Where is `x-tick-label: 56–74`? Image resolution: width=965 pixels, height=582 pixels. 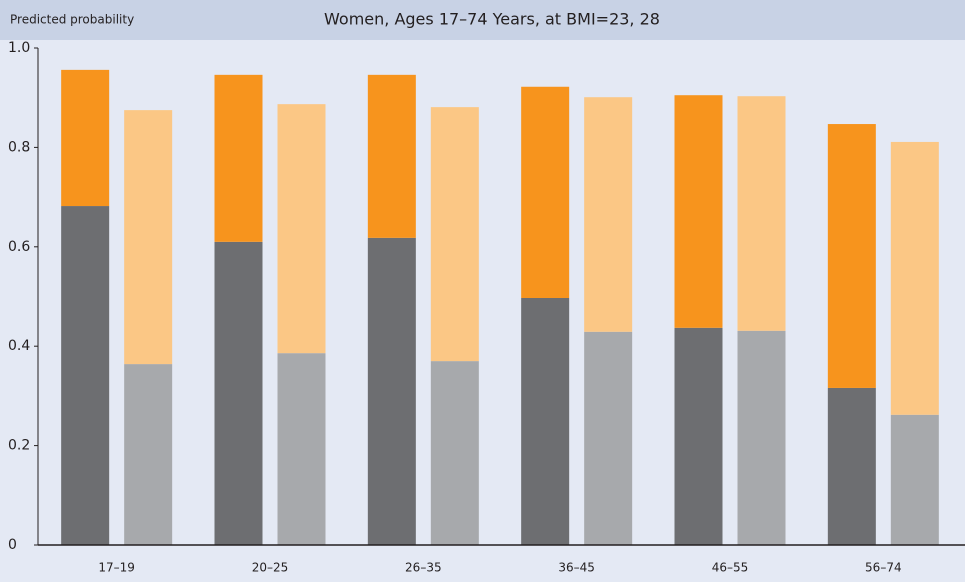
x-tick-label: 56–74 is located at coordinates (883, 568).